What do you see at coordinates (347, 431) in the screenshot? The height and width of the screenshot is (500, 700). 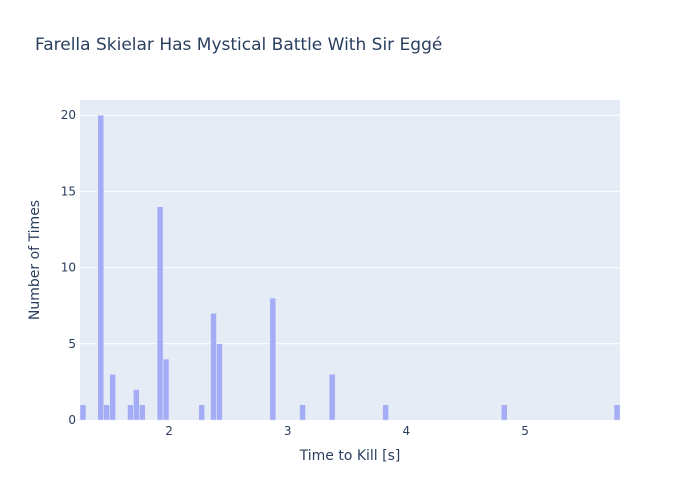 I see `x-axis-ticks: 2 3 4 5` at bounding box center [347, 431].